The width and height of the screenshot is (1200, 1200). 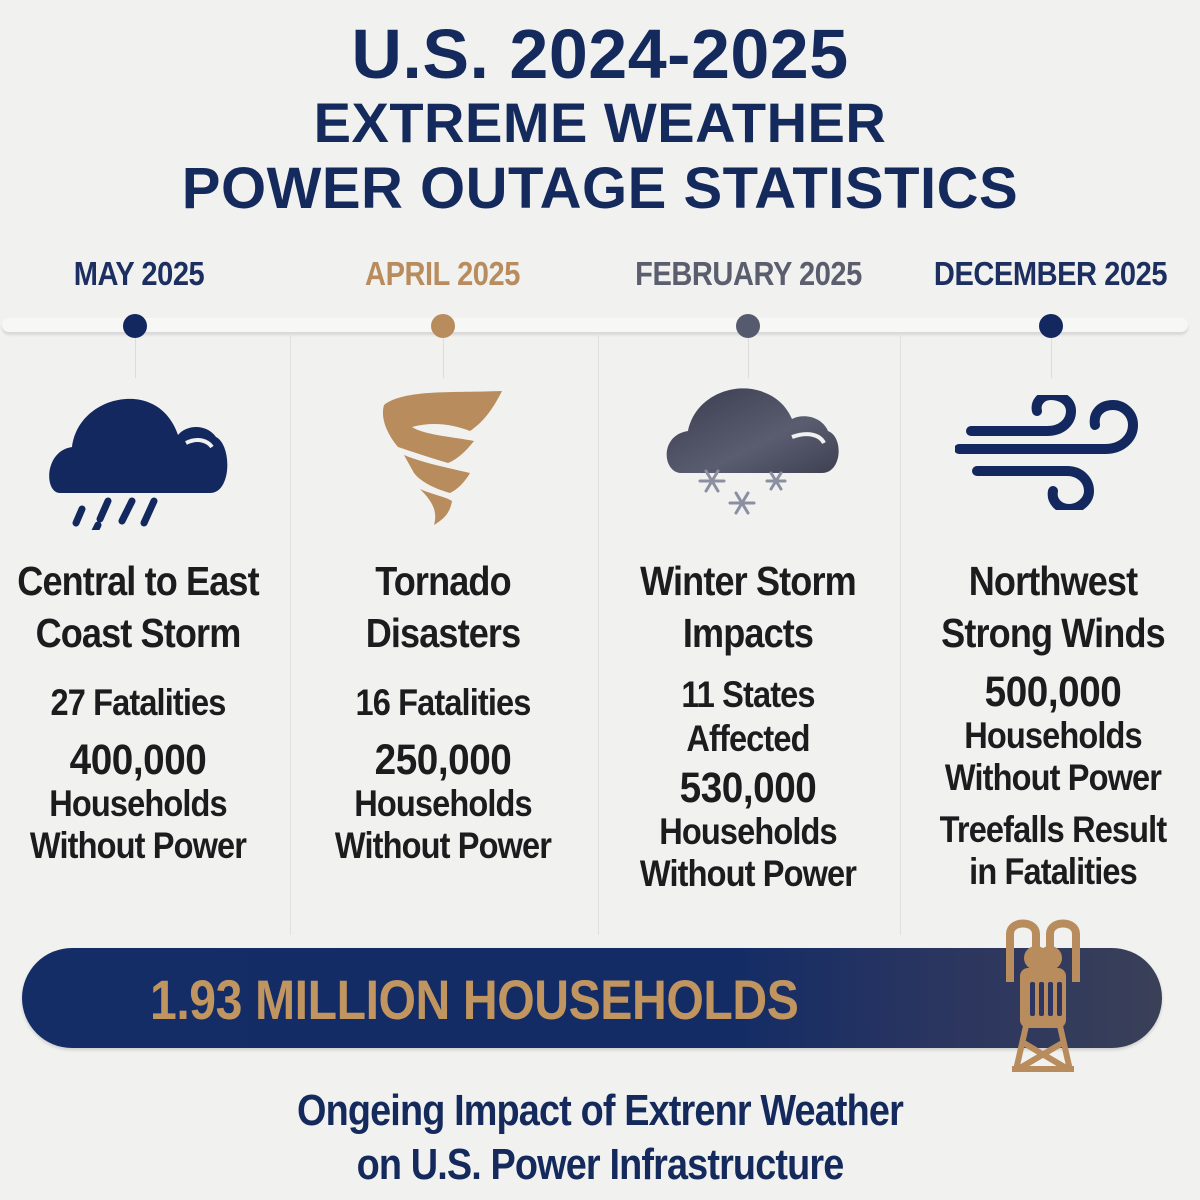 What do you see at coordinates (1053, 581) in the screenshot?
I see `event-heading: Northwest` at bounding box center [1053, 581].